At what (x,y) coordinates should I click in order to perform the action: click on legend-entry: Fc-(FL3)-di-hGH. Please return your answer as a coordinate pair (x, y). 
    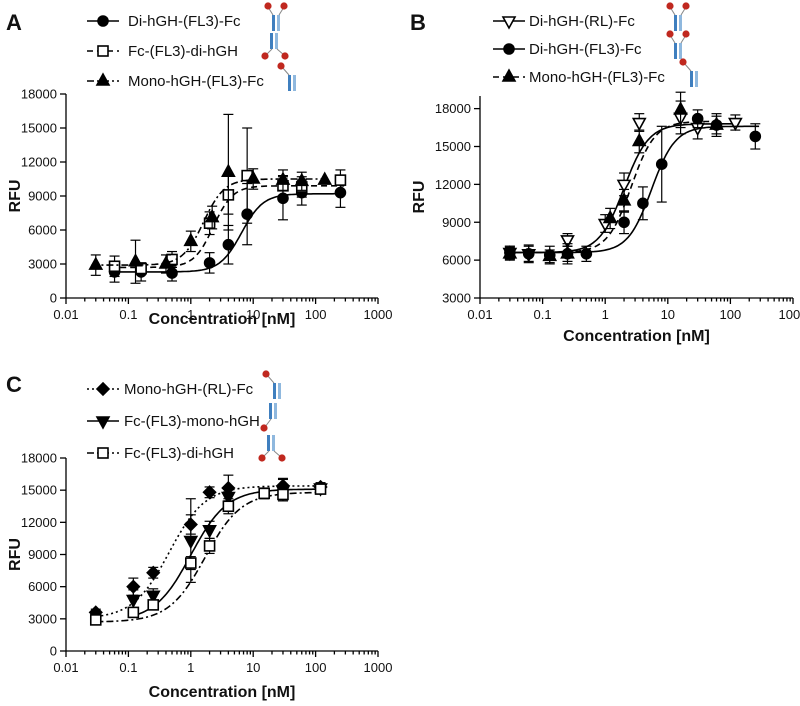
    Looking at the image, I should click on (188, 46).